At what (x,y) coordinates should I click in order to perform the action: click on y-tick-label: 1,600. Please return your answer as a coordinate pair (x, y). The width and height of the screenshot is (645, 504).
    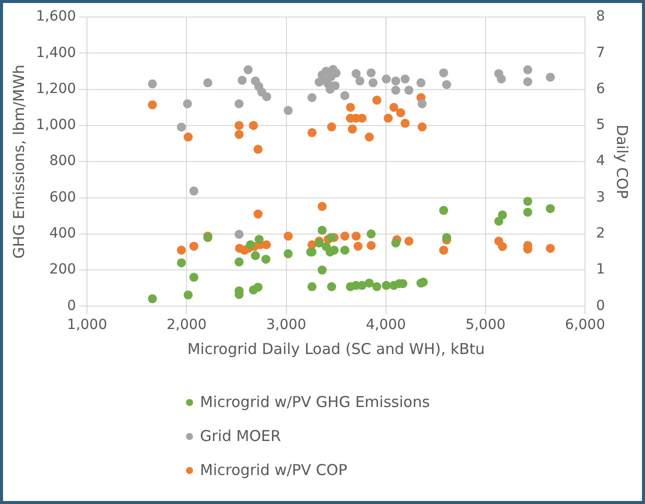
    Looking at the image, I should click on (56, 16).